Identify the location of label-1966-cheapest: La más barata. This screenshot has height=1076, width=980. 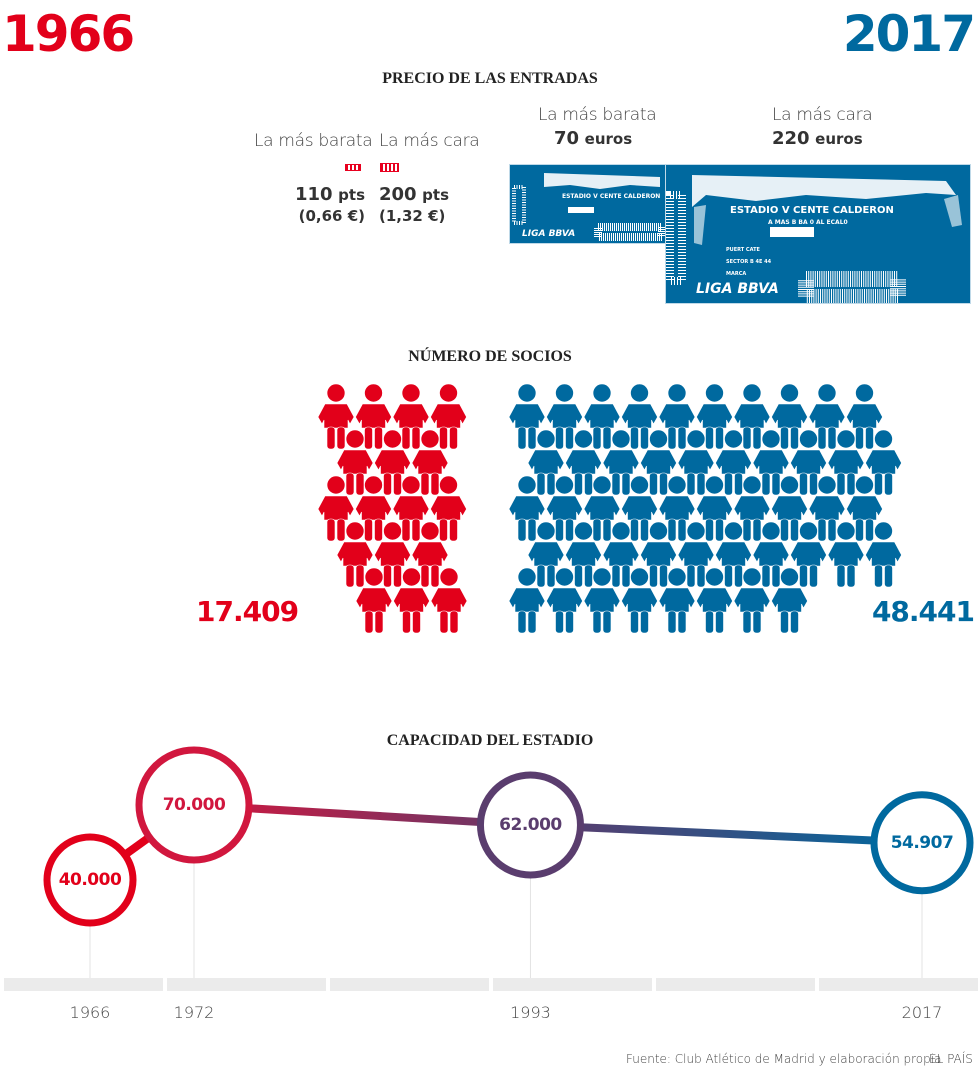
(313, 141).